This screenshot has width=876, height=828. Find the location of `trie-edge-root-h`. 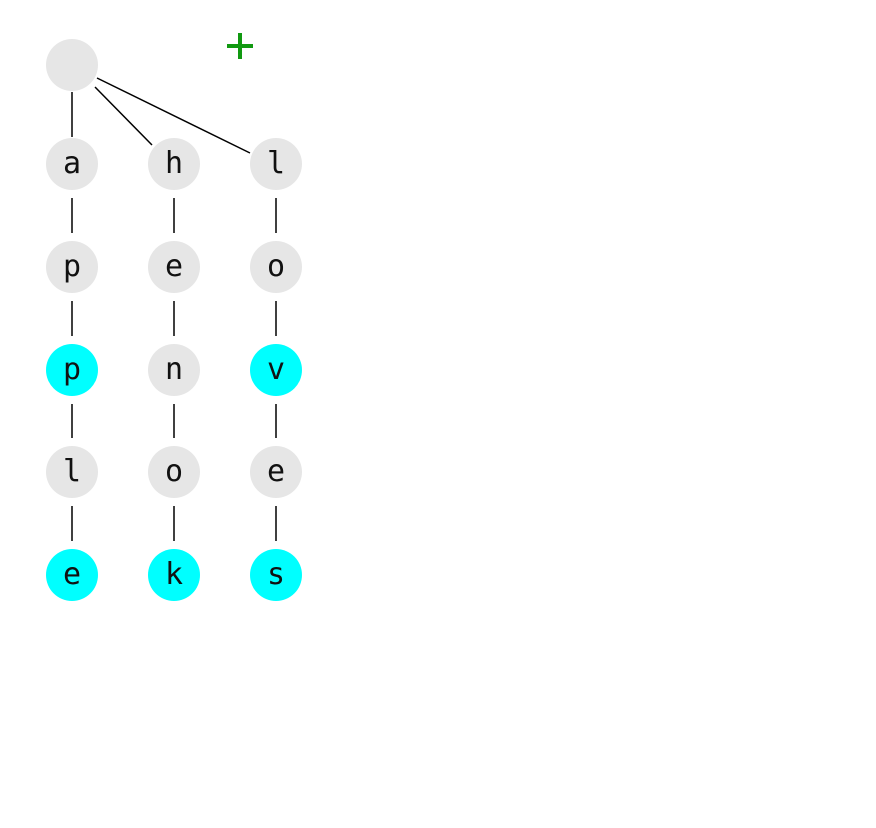

trie-edge-root-h is located at coordinates (123, 116).